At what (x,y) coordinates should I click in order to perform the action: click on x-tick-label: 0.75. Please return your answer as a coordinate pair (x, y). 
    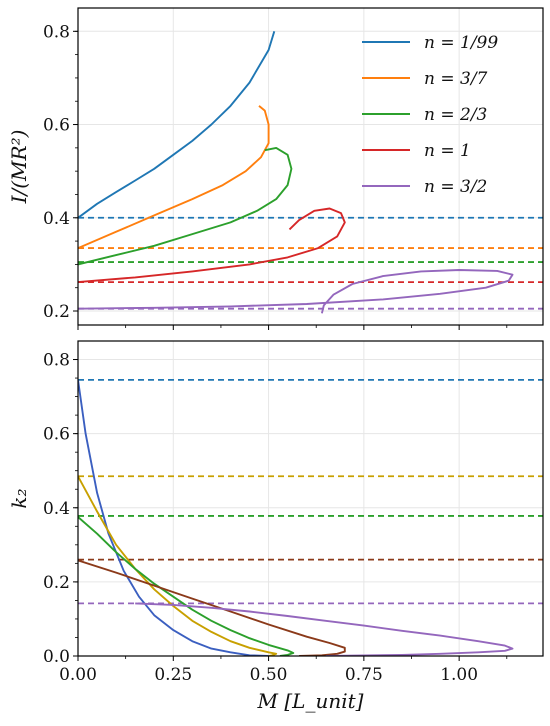
    Looking at the image, I should click on (364, 675).